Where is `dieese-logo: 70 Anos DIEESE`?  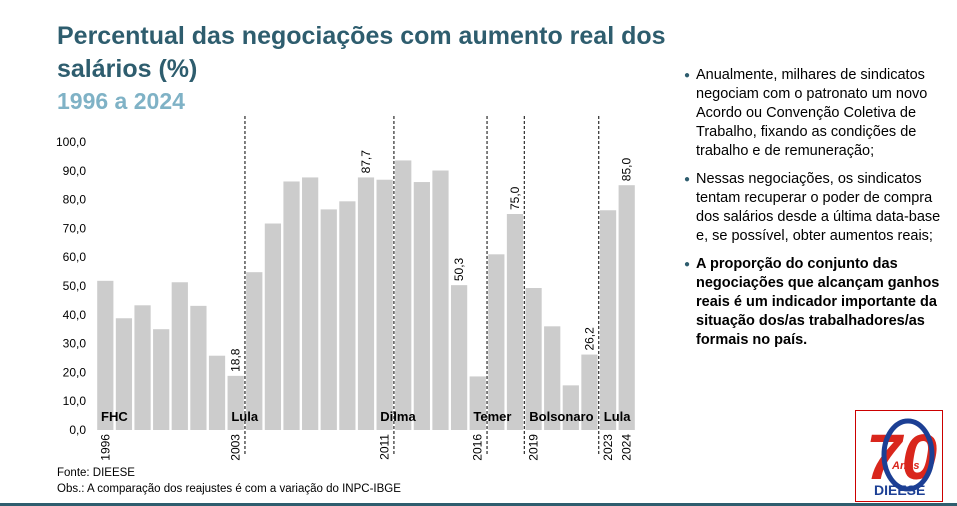
dieese-logo: 70 Anos DIEESE is located at coordinates (899, 456).